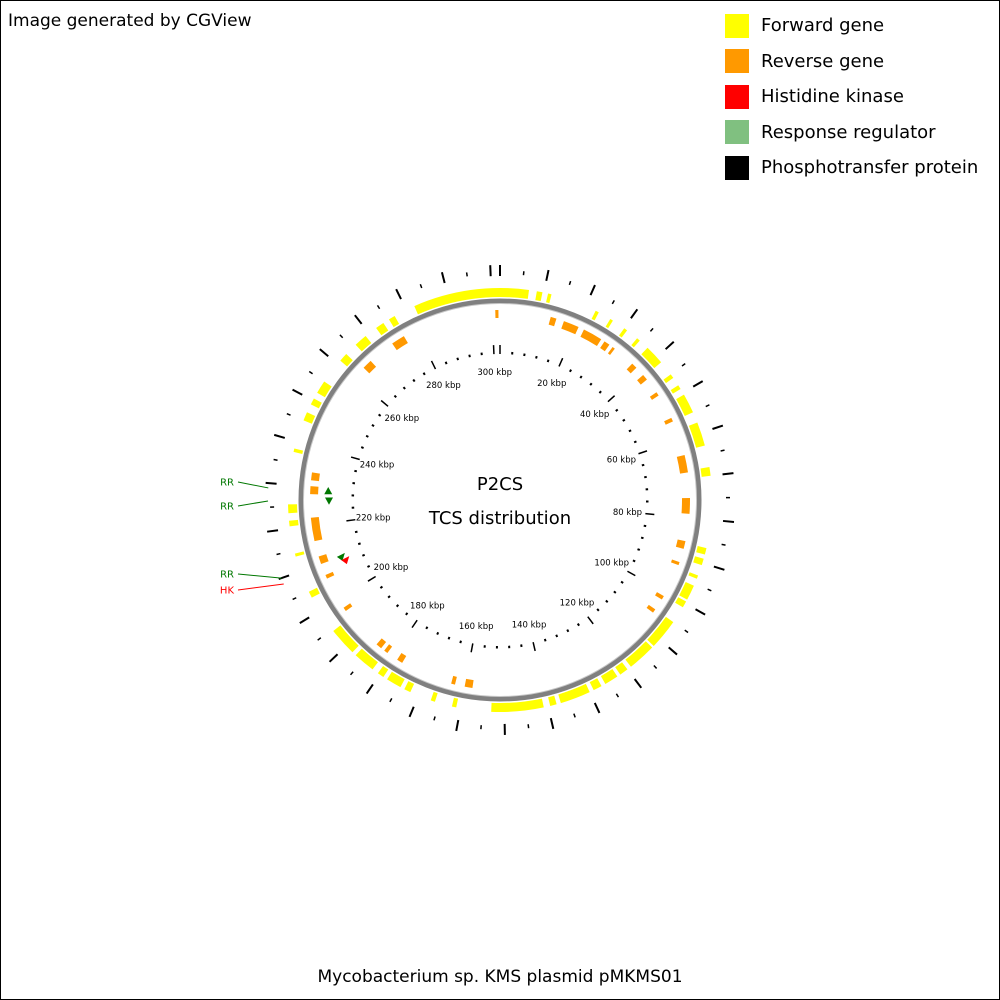  I want to click on legend-swatch-reverse, so click(737, 61).